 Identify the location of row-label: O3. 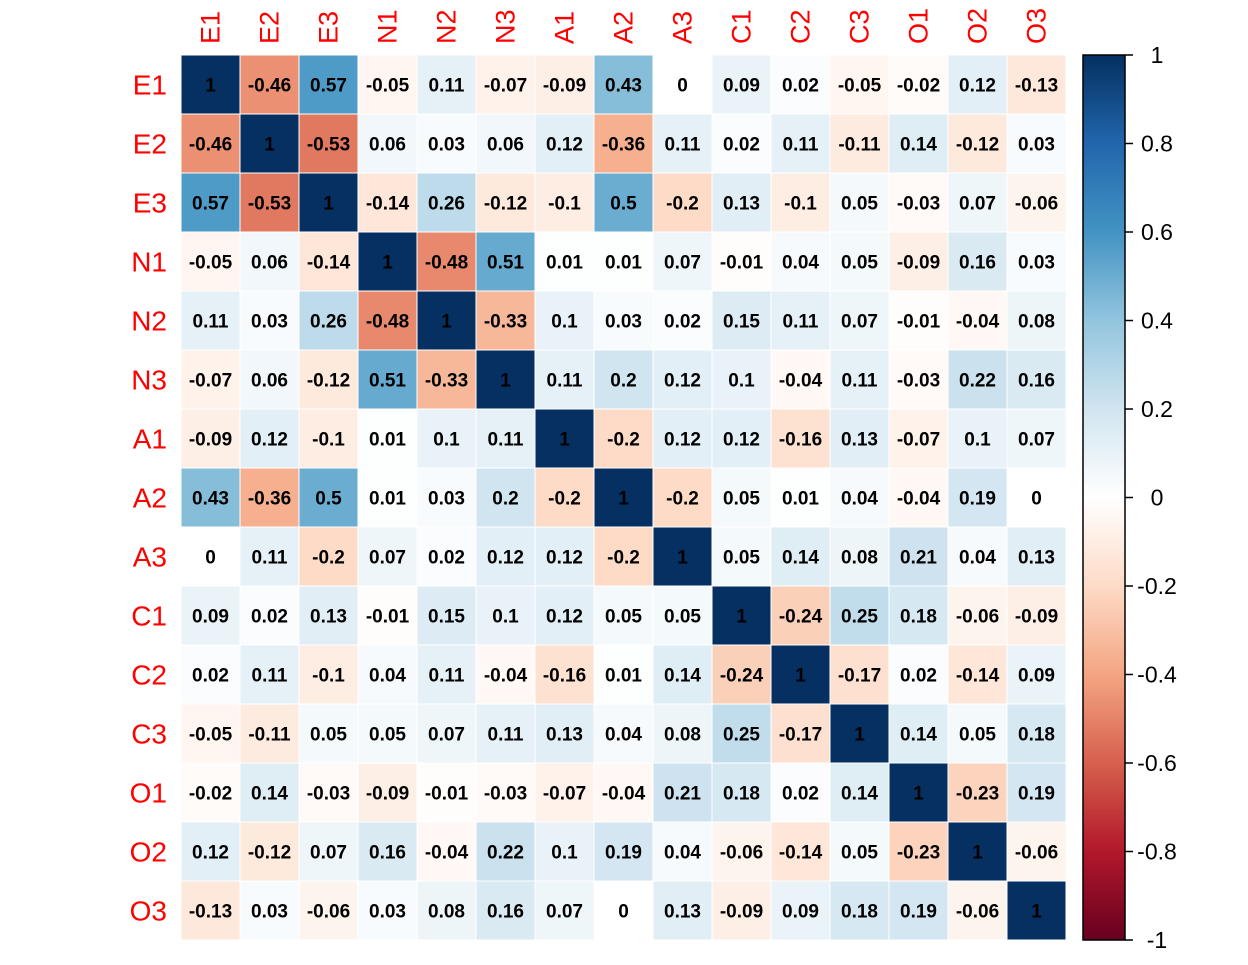
(148, 911).